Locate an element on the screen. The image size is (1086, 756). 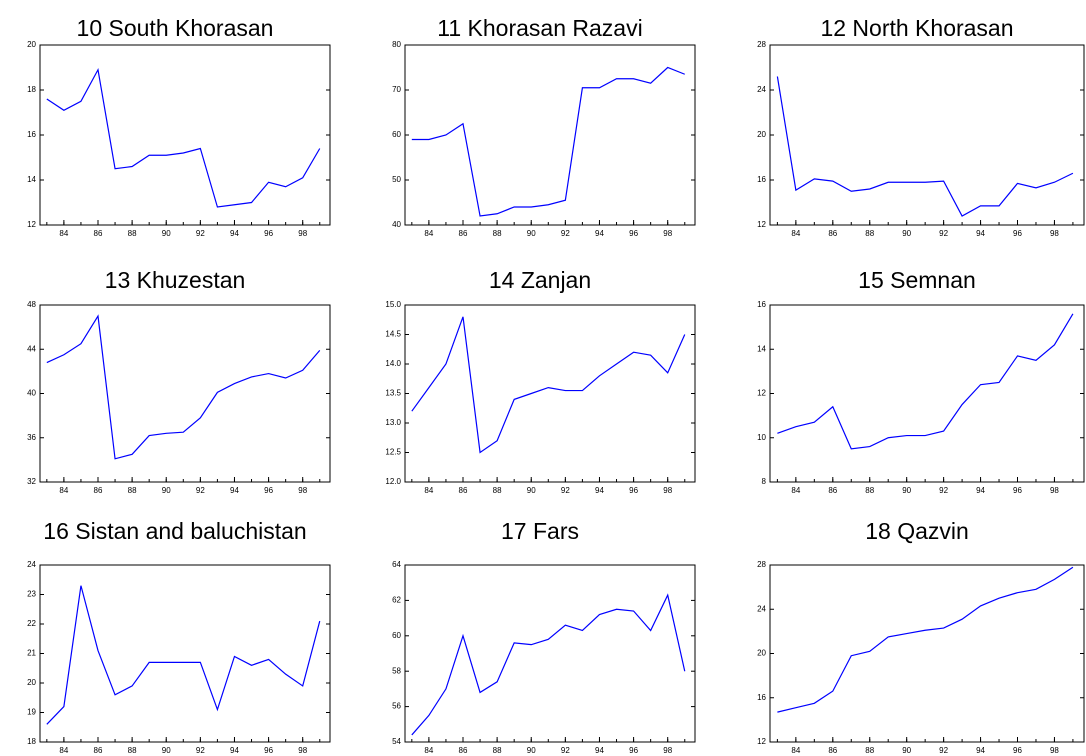
y-tick-label: 13.0 is located at coordinates (393, 422).